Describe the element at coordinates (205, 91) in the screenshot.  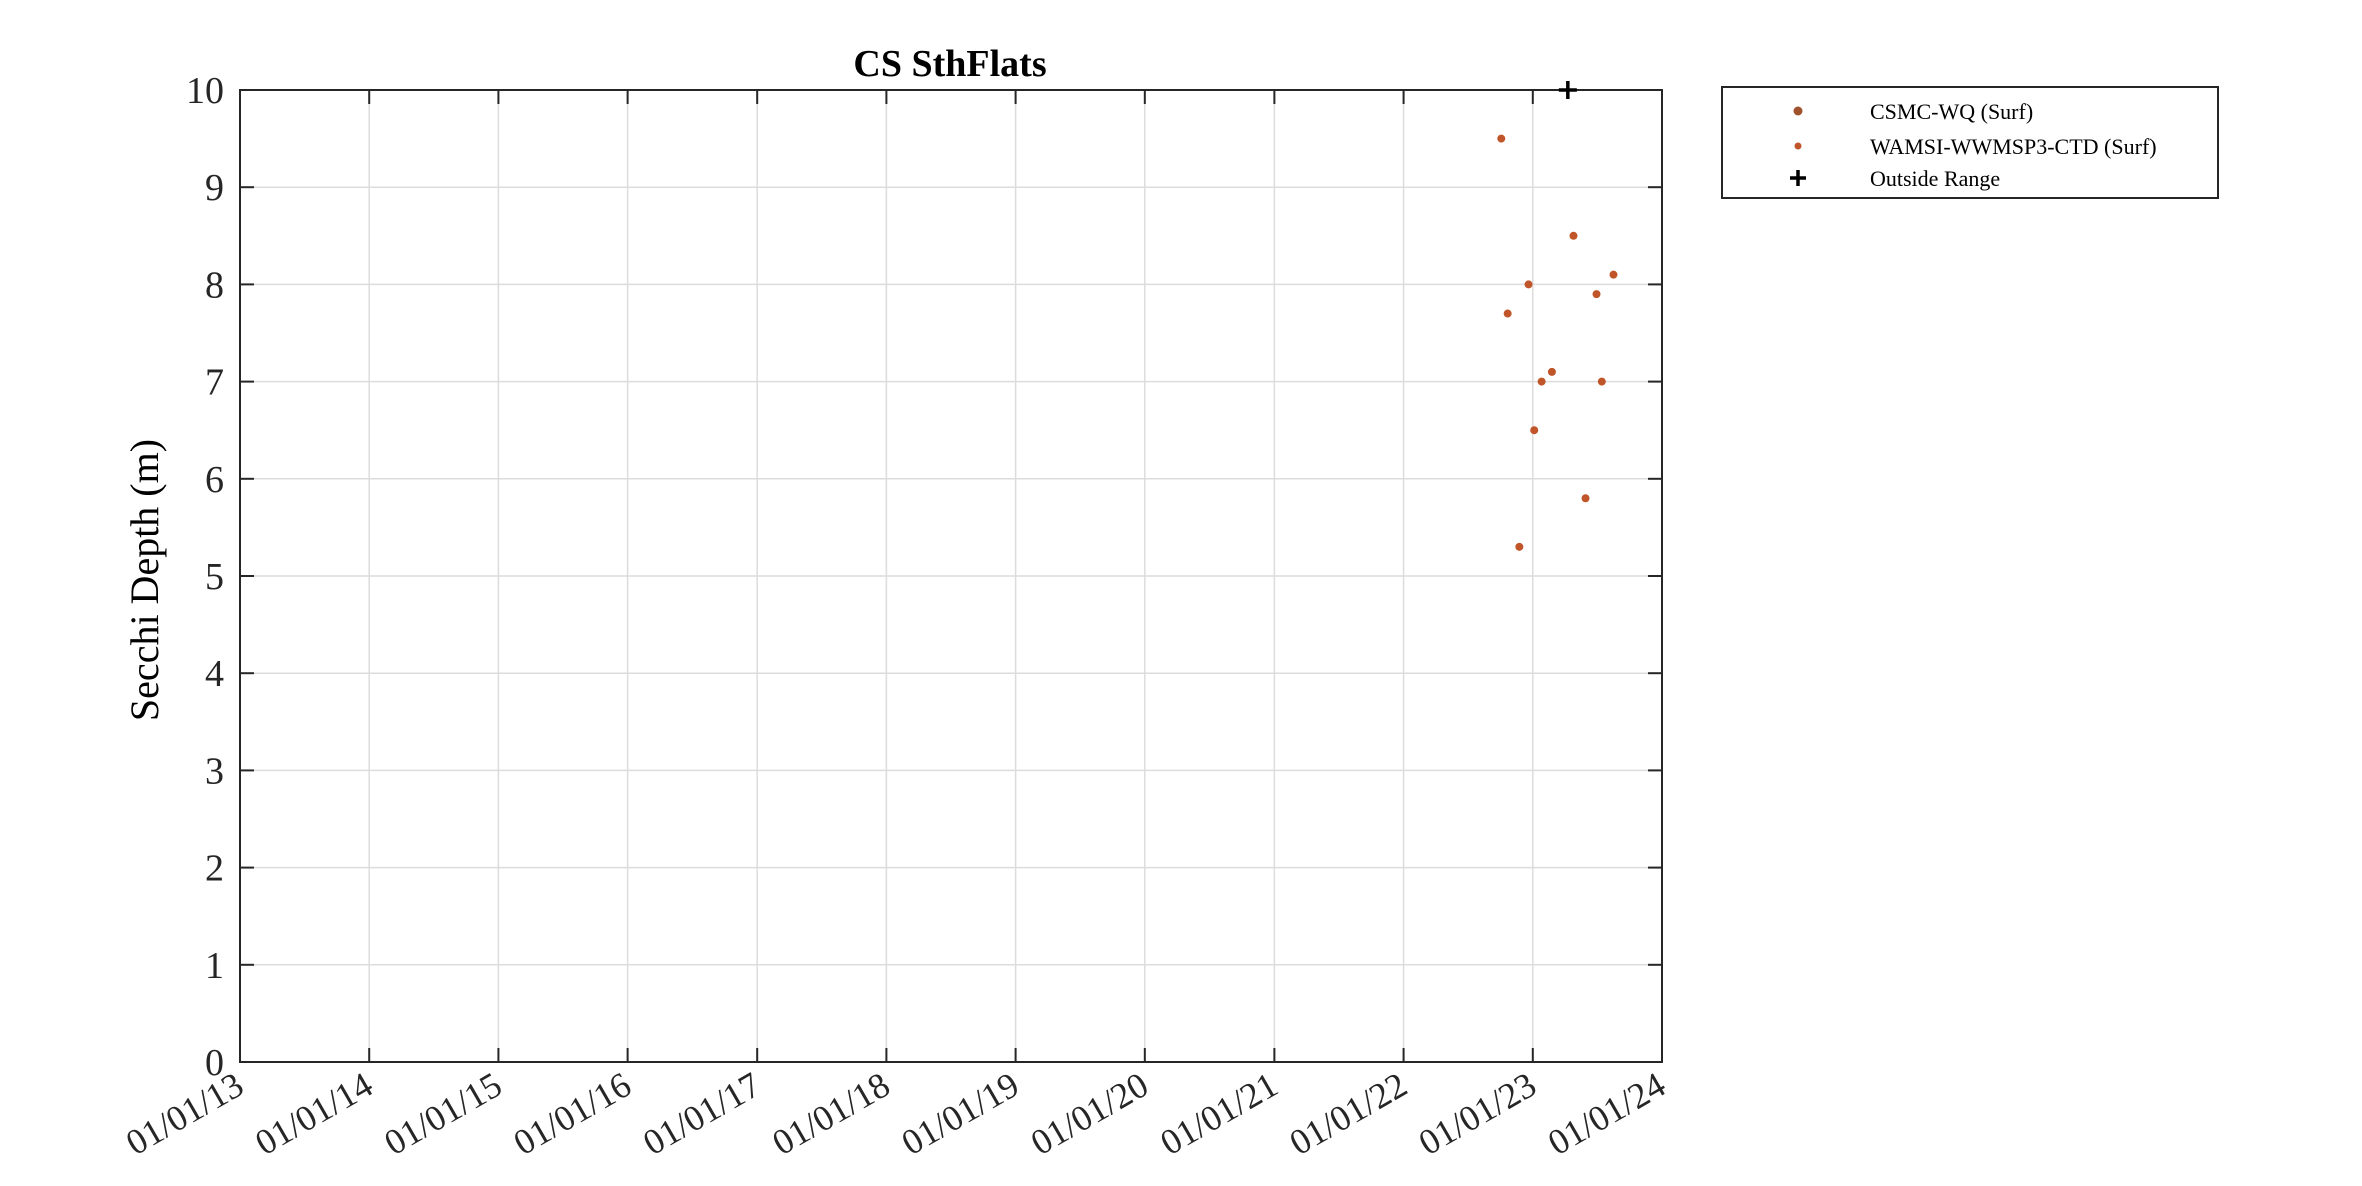
I see `y-tick-label: 10` at that location.